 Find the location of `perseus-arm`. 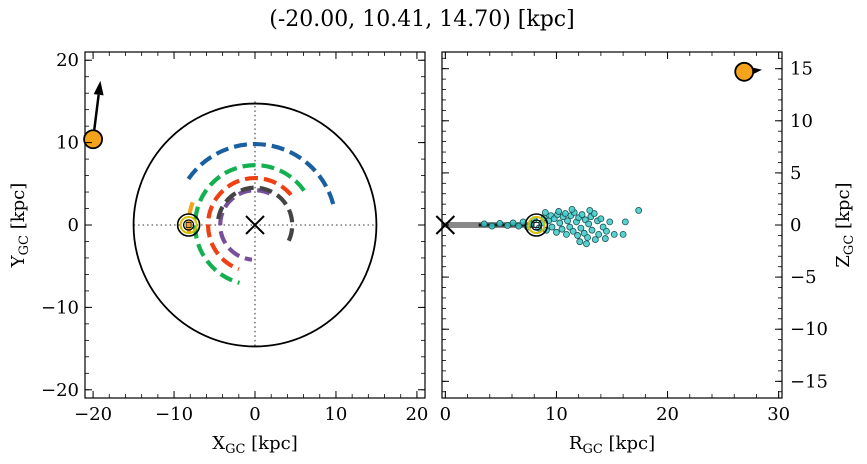

perseus-arm is located at coordinates (249, 223).